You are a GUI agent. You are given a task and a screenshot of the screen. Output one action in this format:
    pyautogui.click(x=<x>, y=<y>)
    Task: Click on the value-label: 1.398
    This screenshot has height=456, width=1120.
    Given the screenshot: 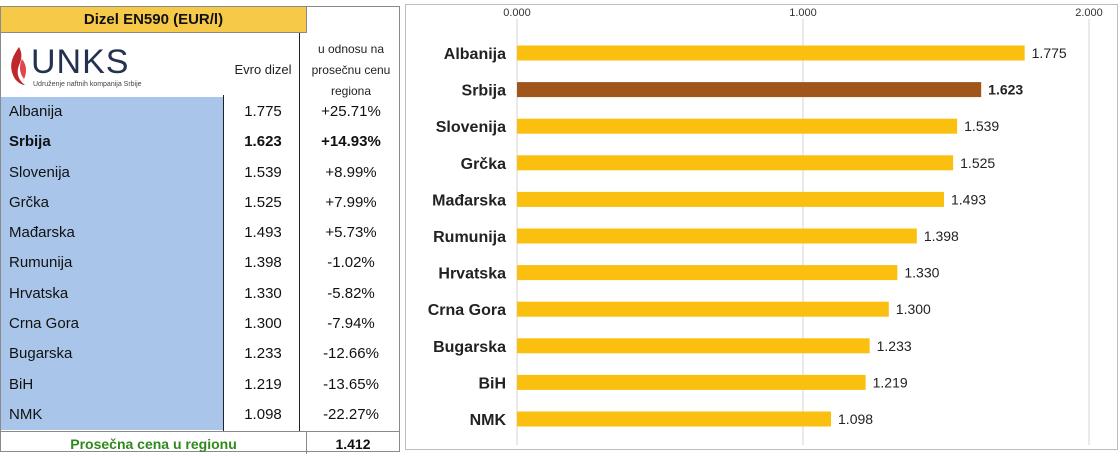 What is the action you would take?
    pyautogui.click(x=941, y=236)
    